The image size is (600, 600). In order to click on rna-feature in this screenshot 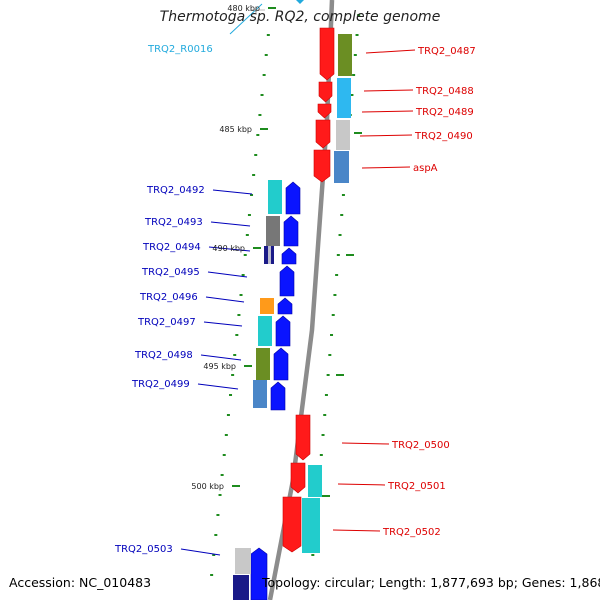, I will do `click(266, 17)`.